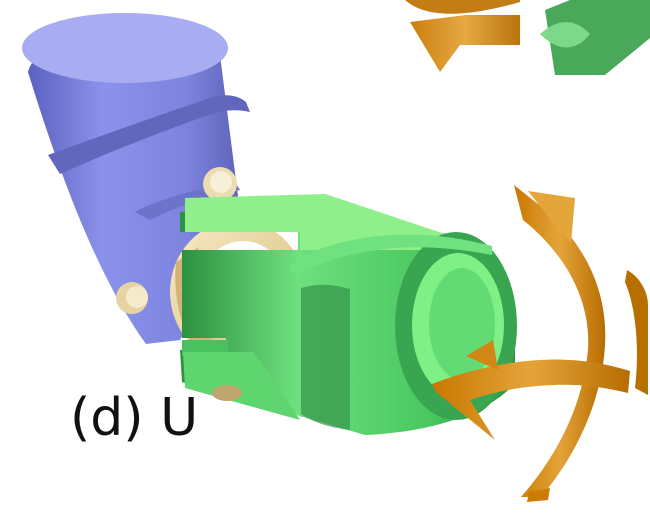 Image resolution: width=650 pixels, height=524 pixels. I want to click on top-right-fragment, so click(527, 37).